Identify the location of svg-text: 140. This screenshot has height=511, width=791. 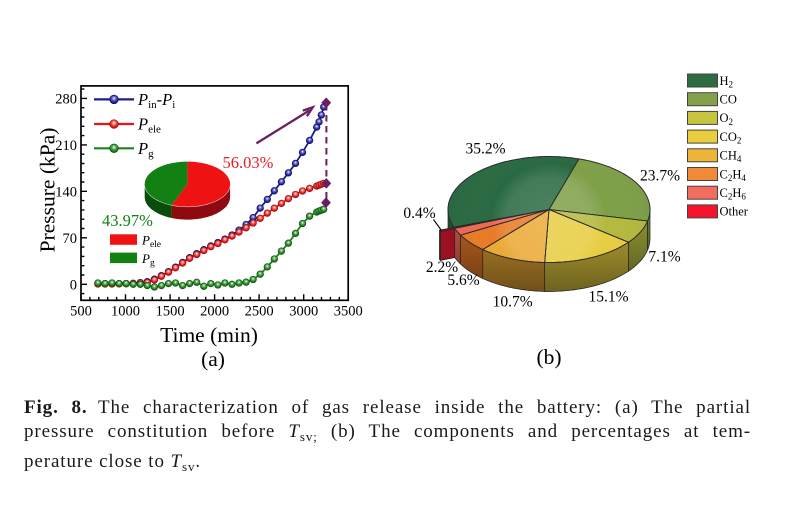
(66, 192).